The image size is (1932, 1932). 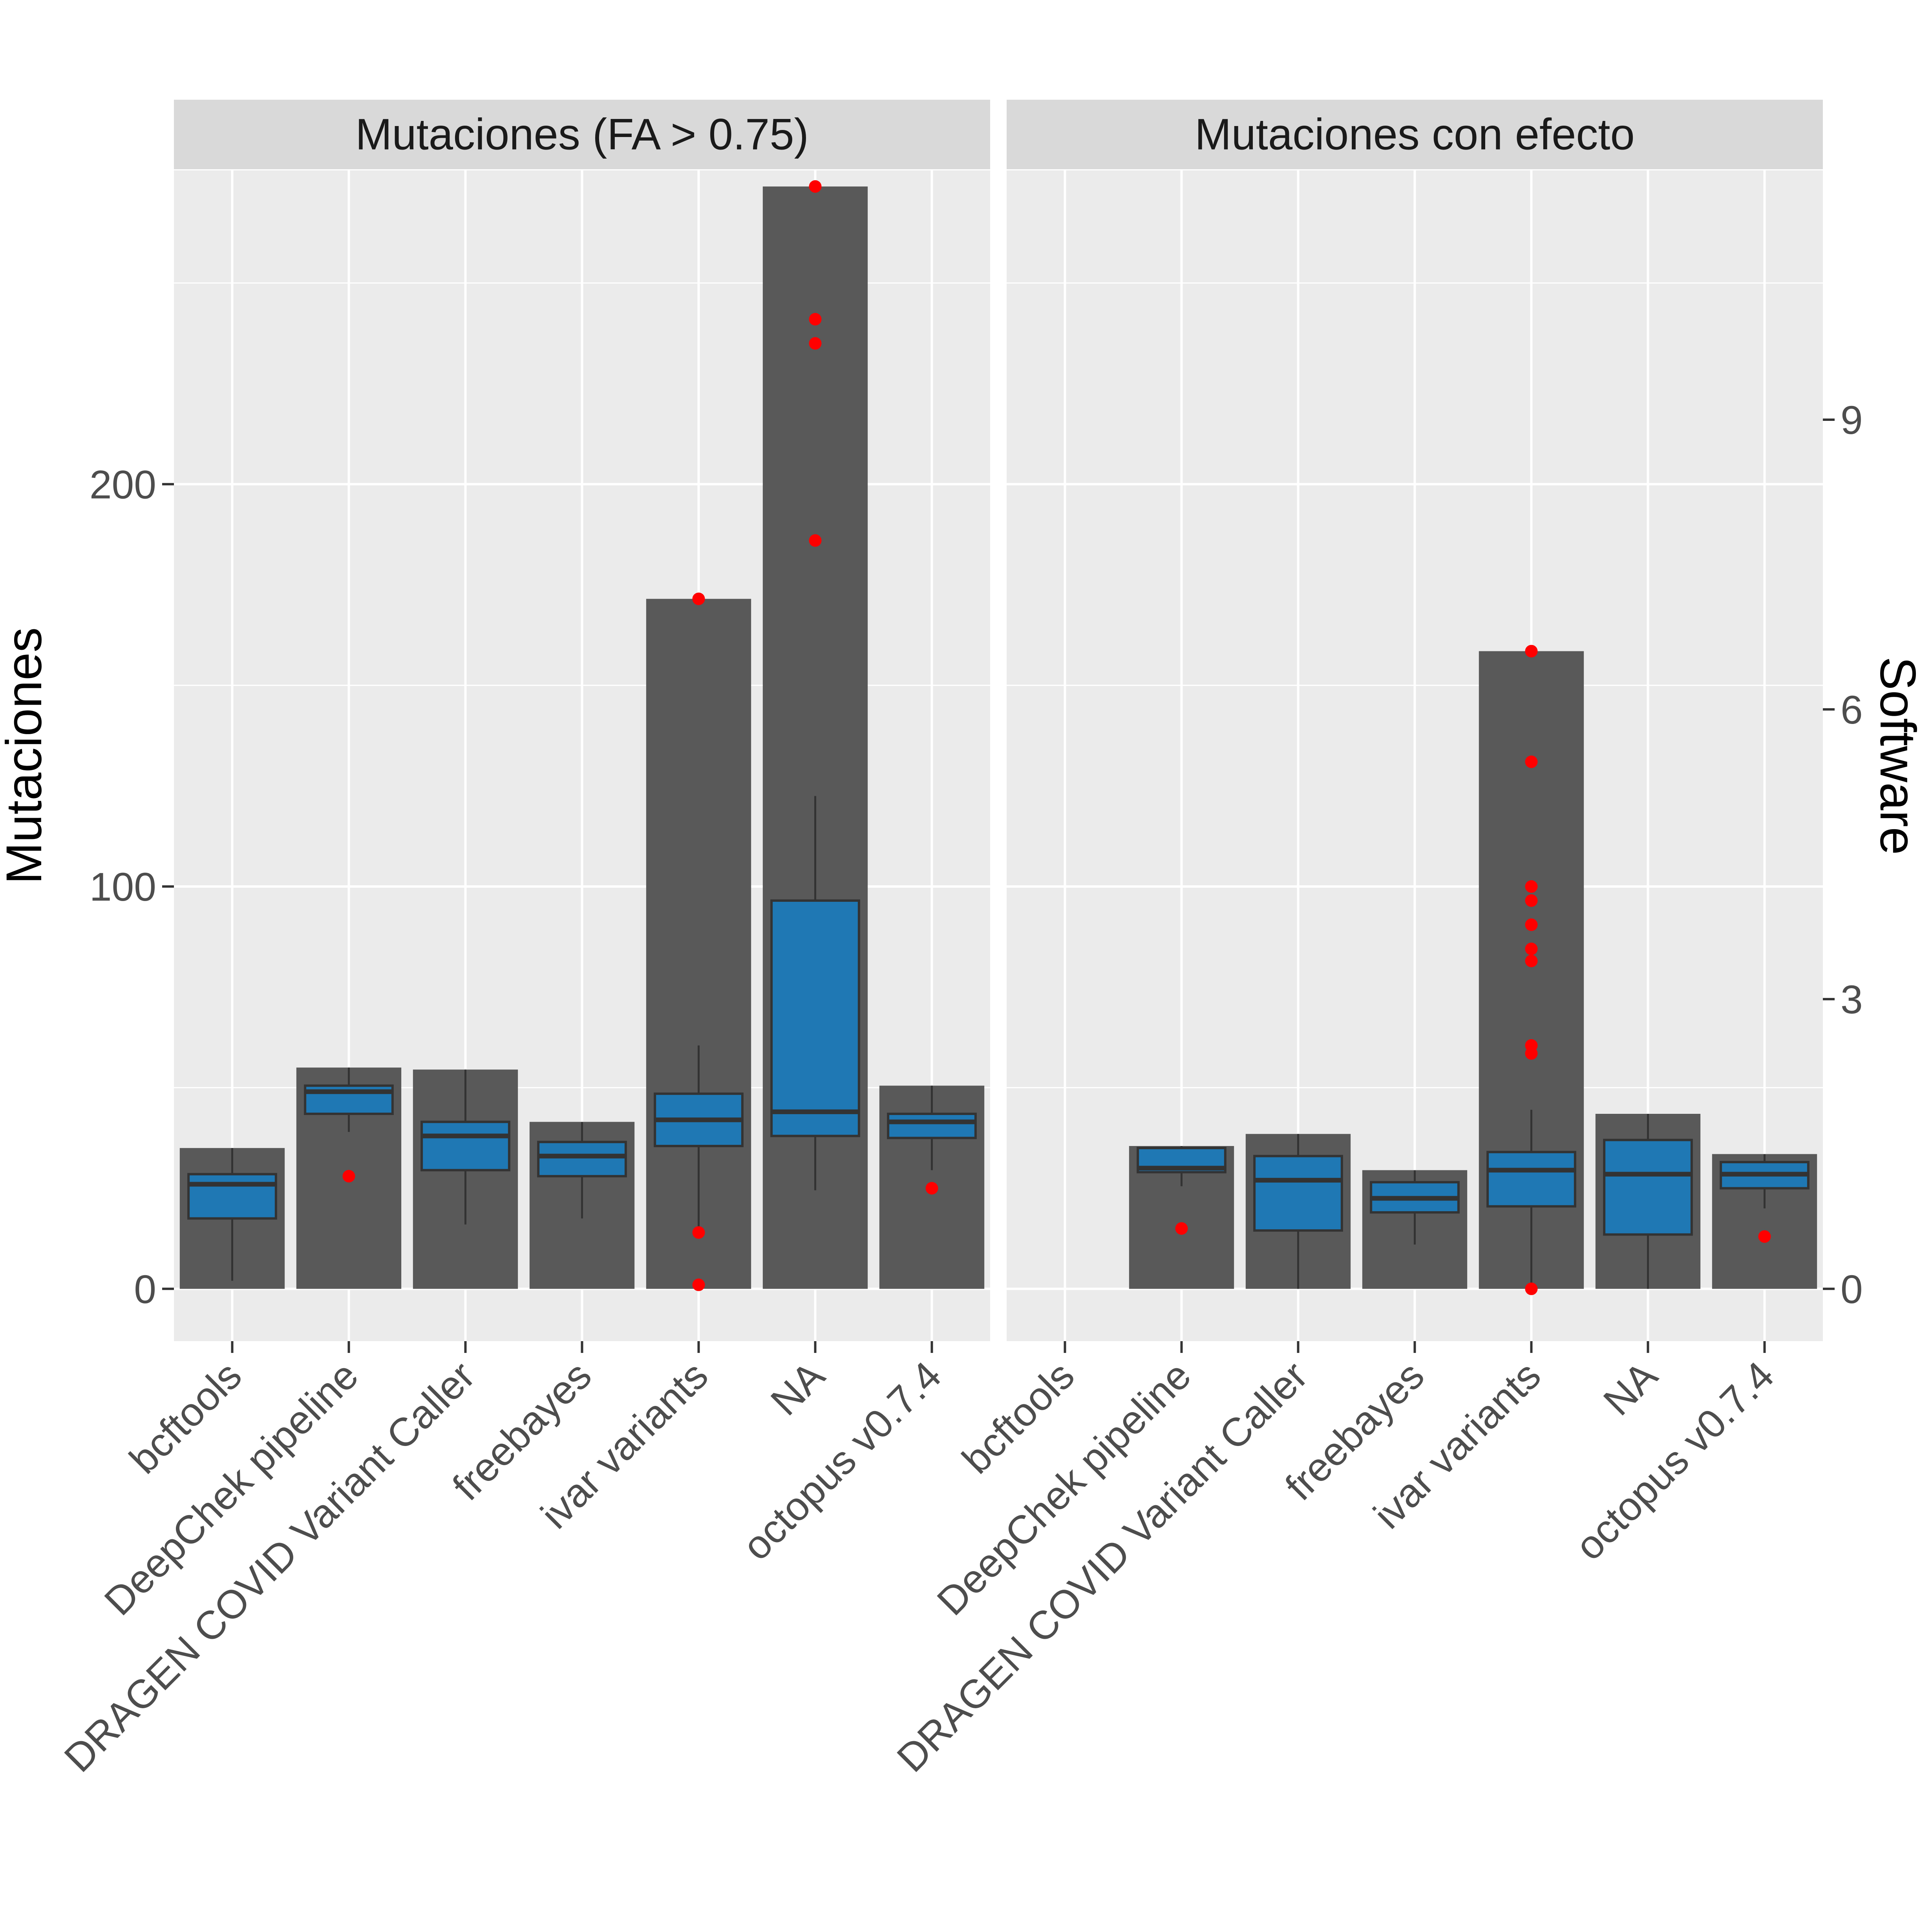 I want to click on y-tick-label: 0, so click(x=145, y=1289).